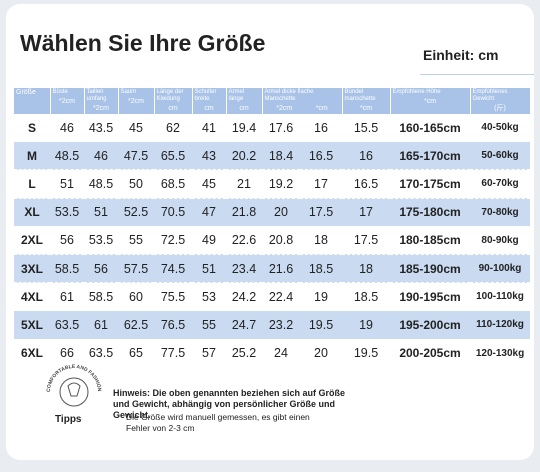 This screenshot has height=472, width=540. Describe the element at coordinates (209, 297) in the screenshot. I see `value-cell: 53` at that location.